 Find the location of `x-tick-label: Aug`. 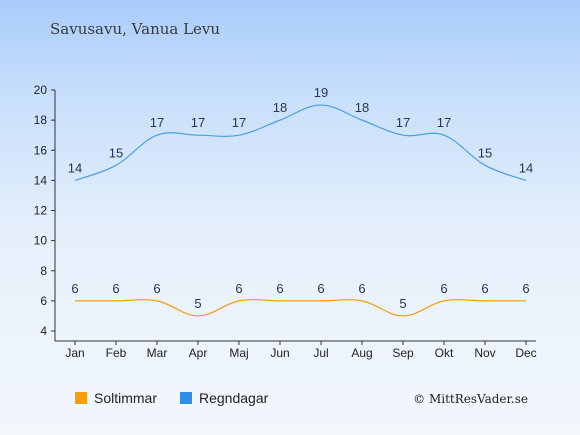

x-tick-label: Aug is located at coordinates (361, 353).